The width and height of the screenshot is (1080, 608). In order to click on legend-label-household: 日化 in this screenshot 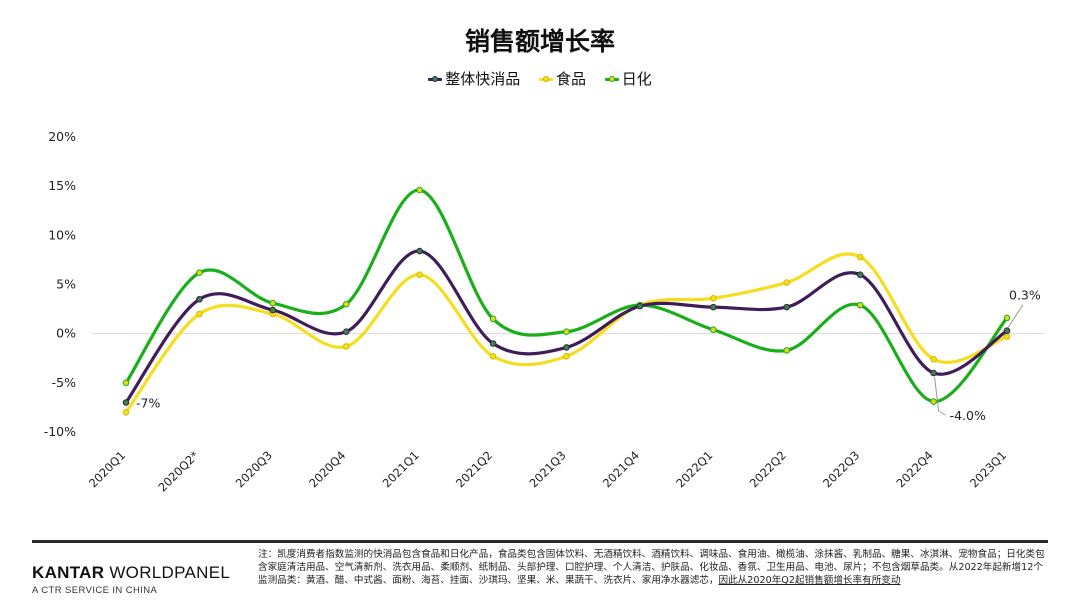, I will do `click(636, 79)`.